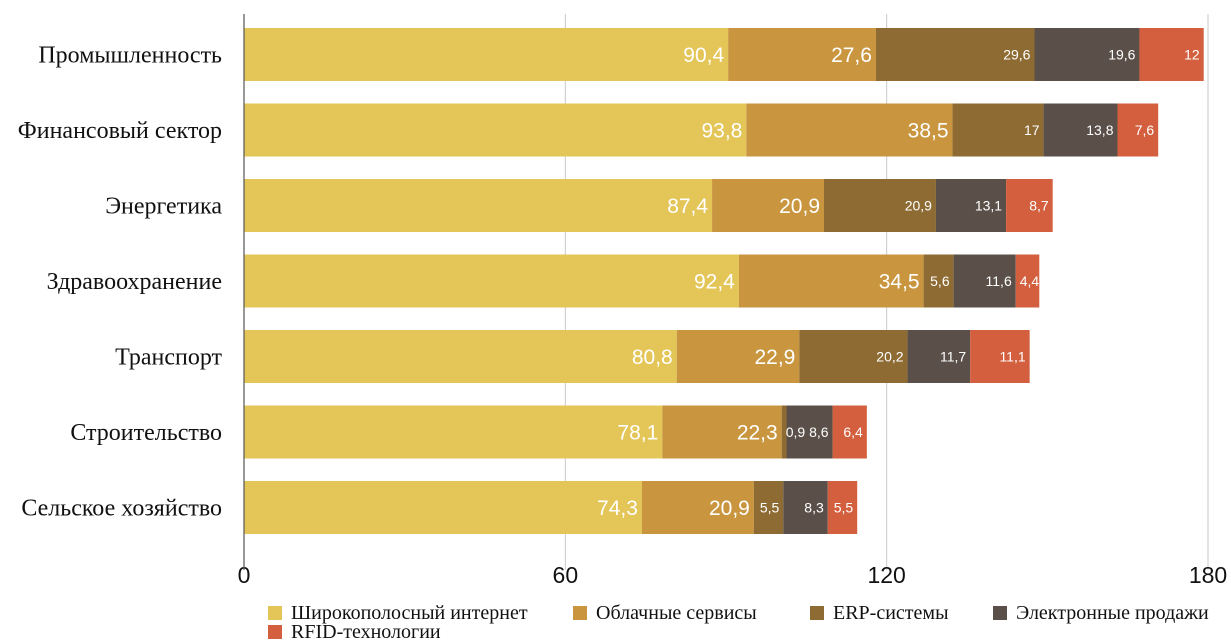 The height and width of the screenshot is (642, 1231). I want to click on legend-item-cloud: Облачные сервисы, so click(665, 613).